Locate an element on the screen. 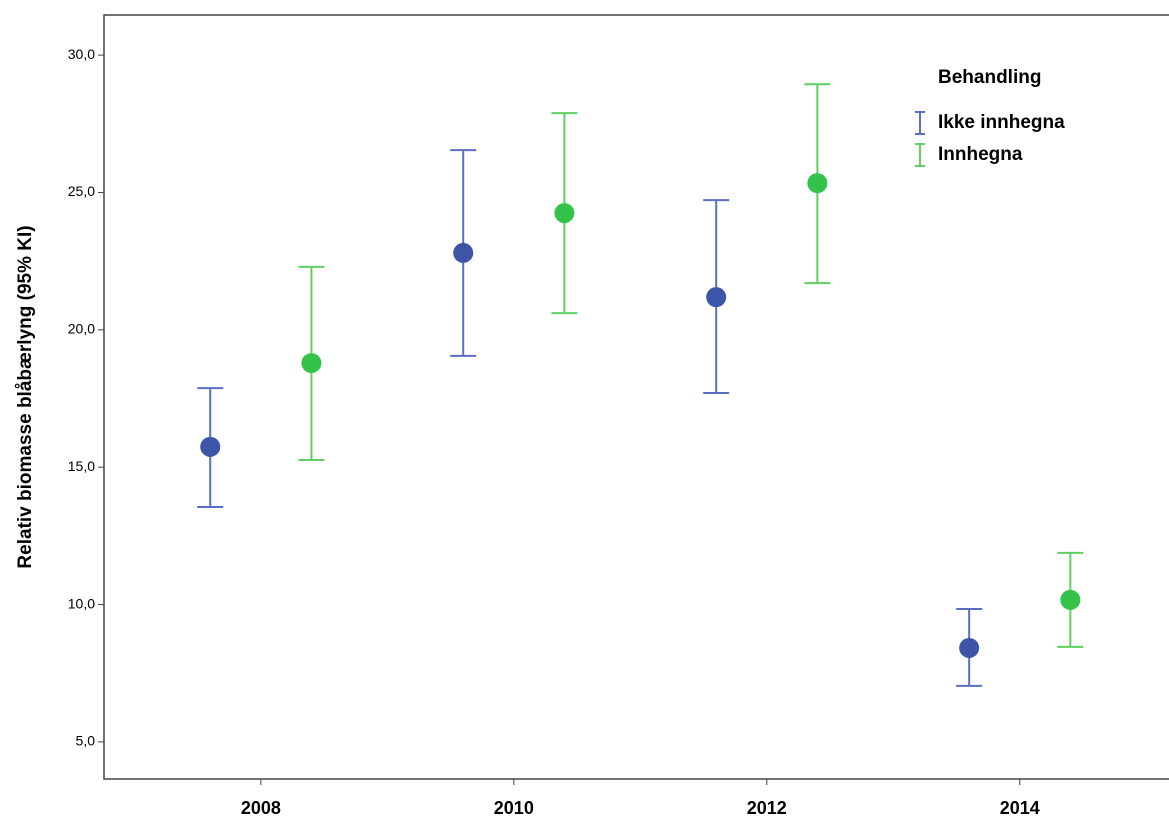 This screenshot has height=821, width=1169. x-tick-label: 2014 is located at coordinates (1020, 808).